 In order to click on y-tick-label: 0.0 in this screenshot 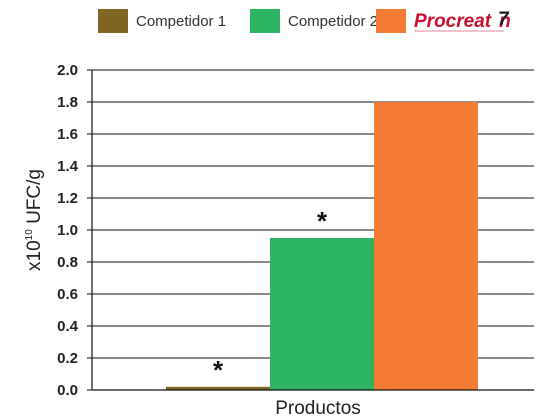, I will do `click(67, 390)`.